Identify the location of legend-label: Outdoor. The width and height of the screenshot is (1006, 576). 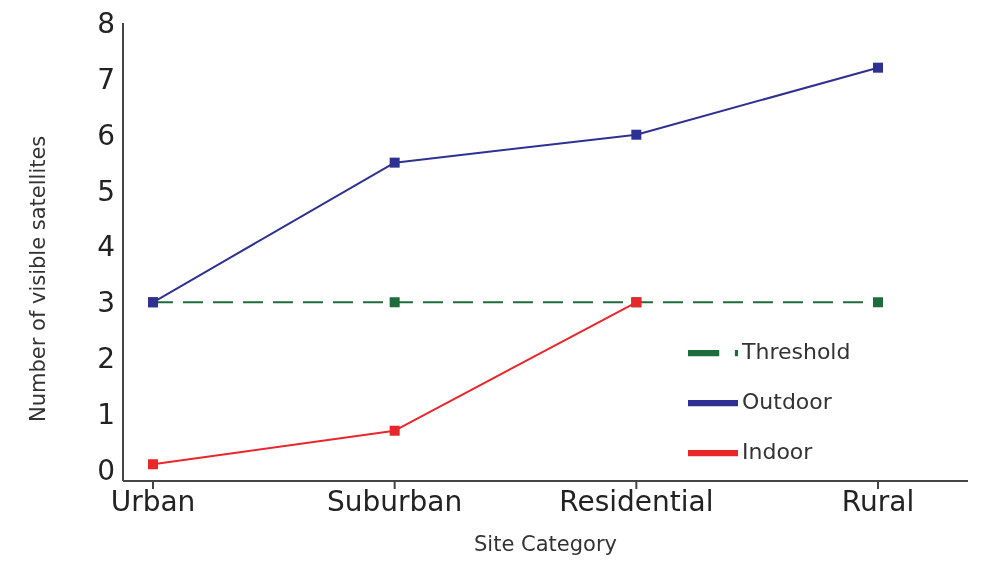
(787, 401).